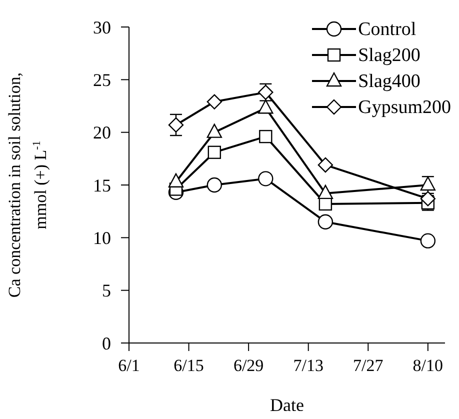 Image resolution: width=459 pixels, height=419 pixels. What do you see at coordinates (248, 366) in the screenshot?
I see `x-tick-label: 6/29` at bounding box center [248, 366].